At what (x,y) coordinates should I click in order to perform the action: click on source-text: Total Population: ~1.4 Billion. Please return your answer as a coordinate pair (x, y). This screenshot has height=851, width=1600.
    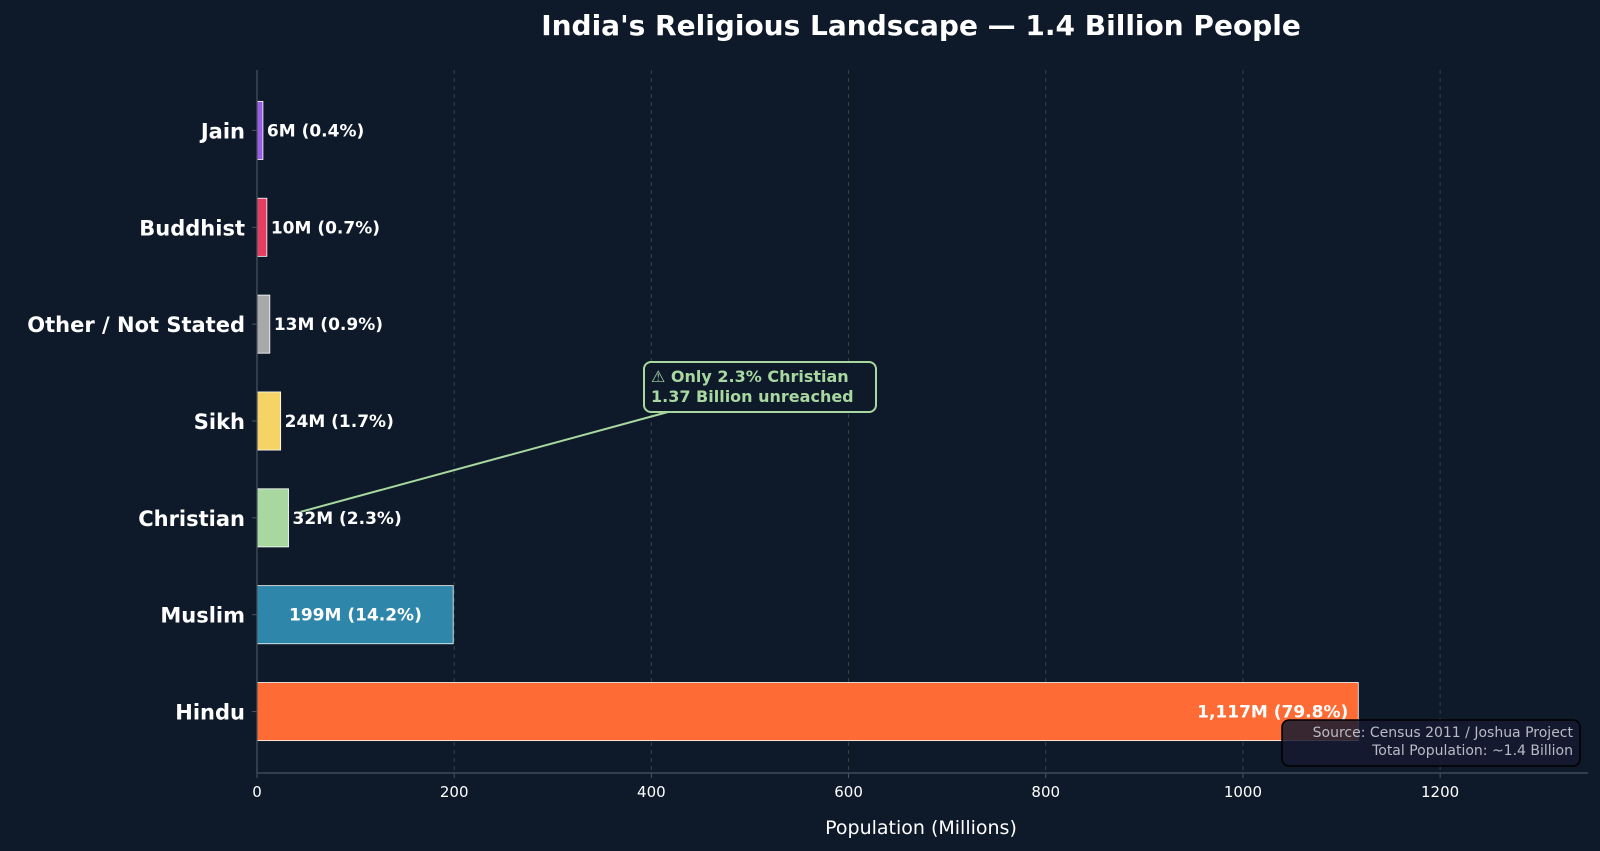
    Looking at the image, I should click on (1472, 751).